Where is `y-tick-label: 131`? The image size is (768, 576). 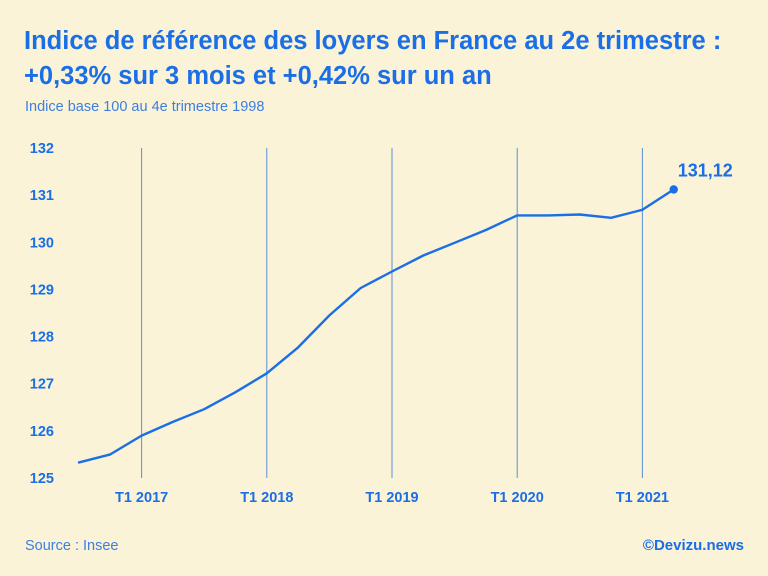 y-tick-label: 131 is located at coordinates (42, 196).